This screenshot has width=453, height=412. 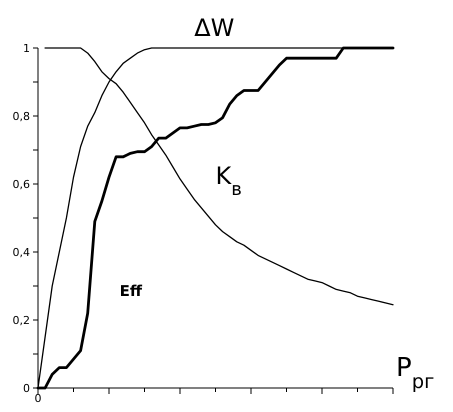 I want to click on y-tick-label: 0, so click(x=26, y=388).